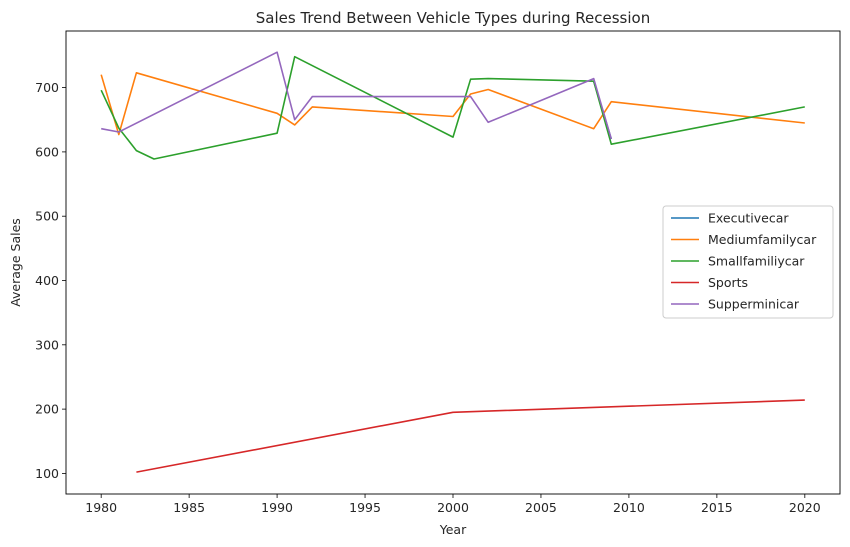 This screenshot has width=850, height=547. Describe the element at coordinates (47, 216) in the screenshot. I see `y-tick-label: 500` at that location.